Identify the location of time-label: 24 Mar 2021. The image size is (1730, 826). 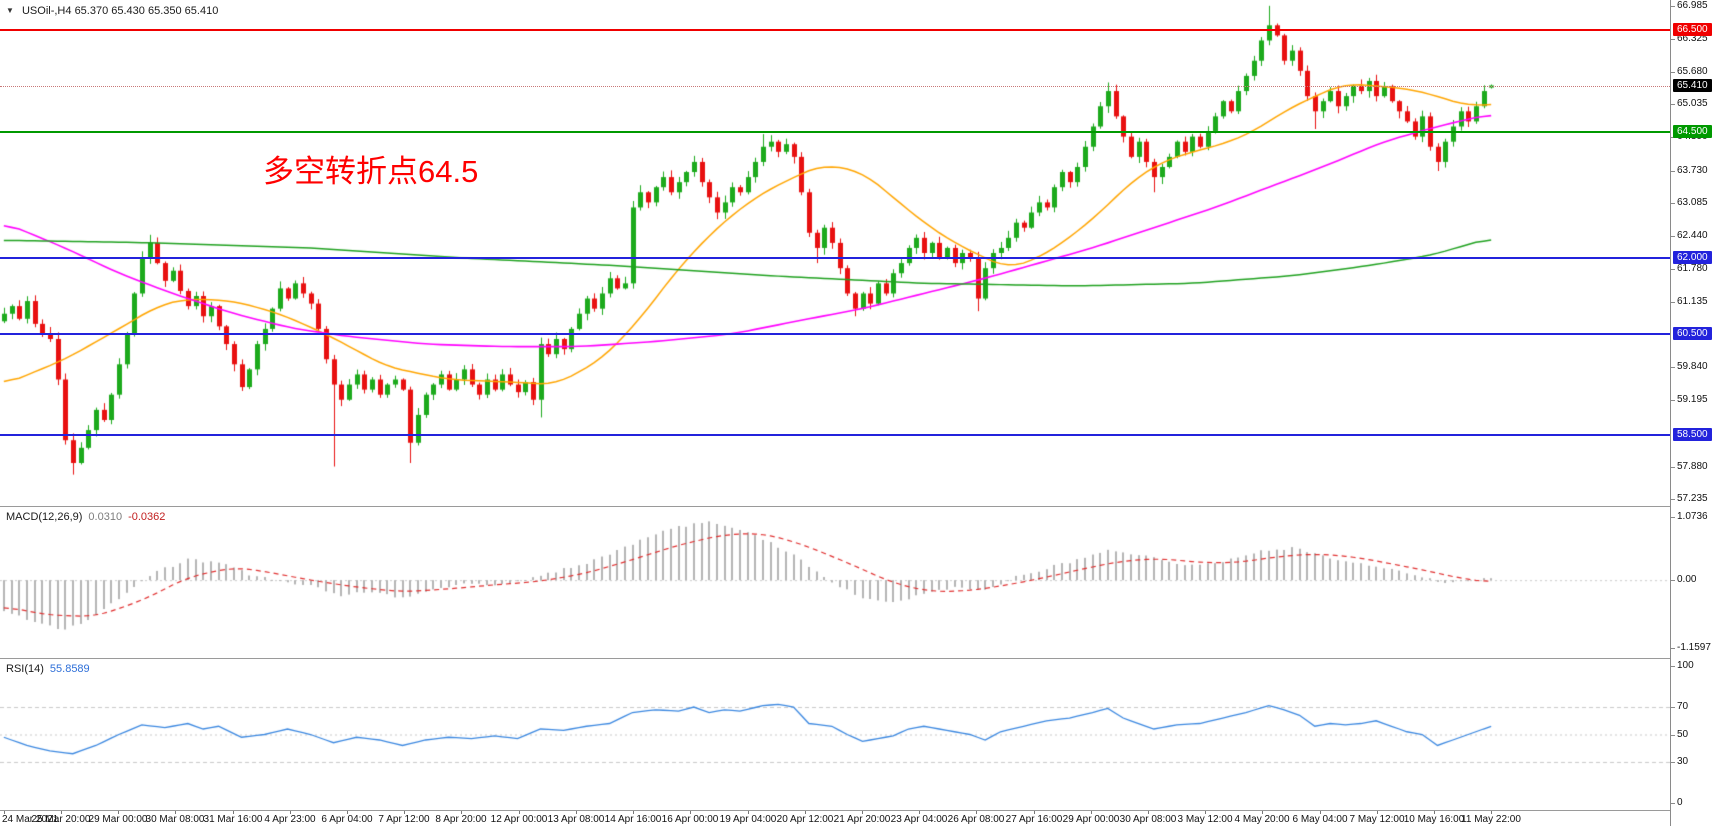
(30, 819).